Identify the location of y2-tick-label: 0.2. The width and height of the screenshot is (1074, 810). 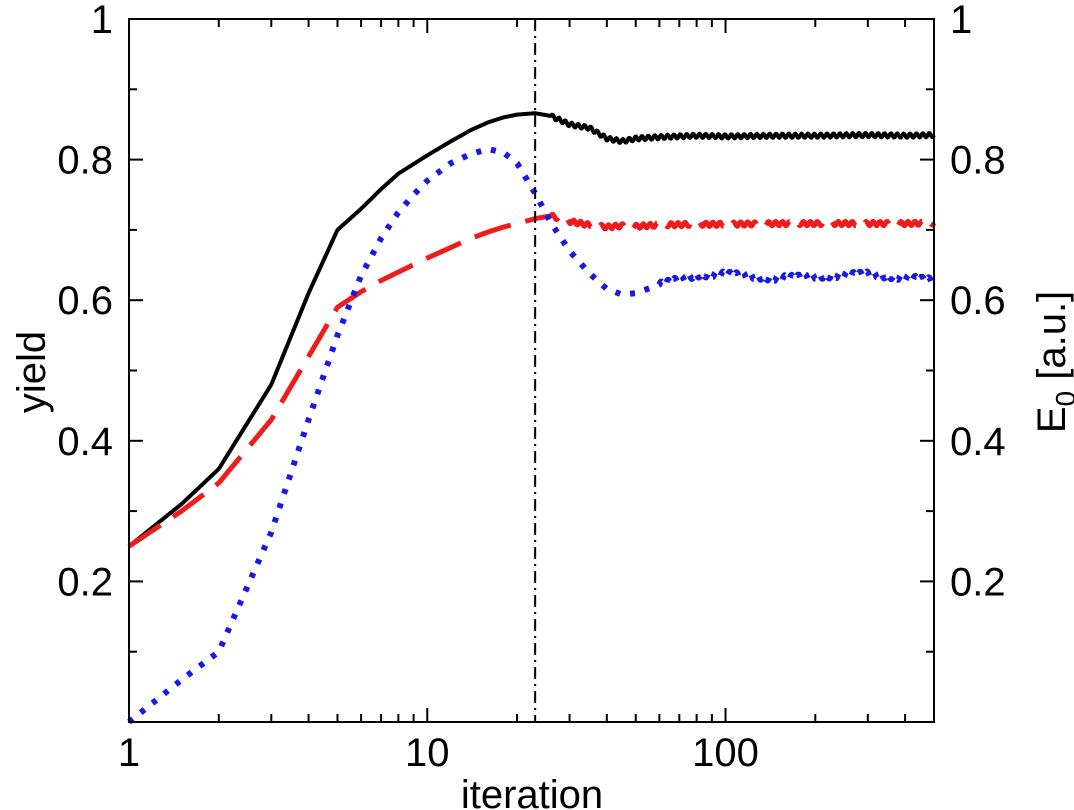
(978, 582).